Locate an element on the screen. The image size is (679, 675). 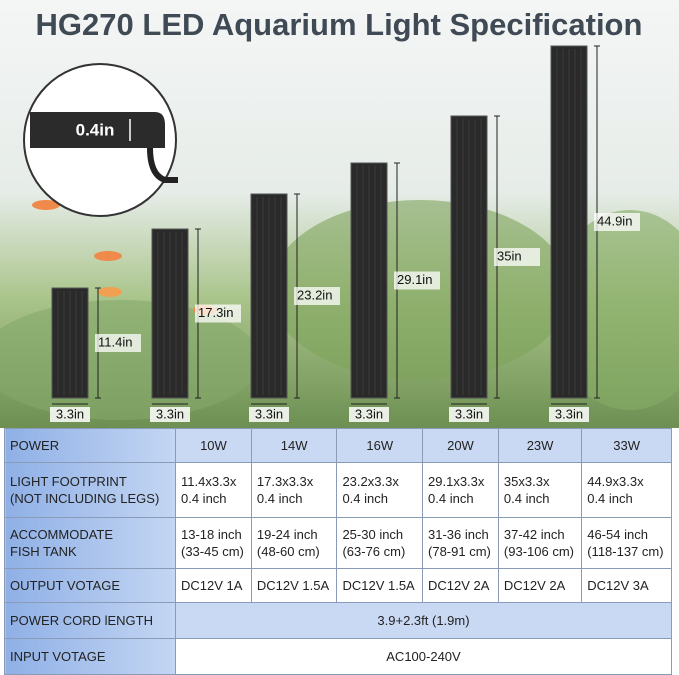
height-label: 17.3in is located at coordinates (215, 312).